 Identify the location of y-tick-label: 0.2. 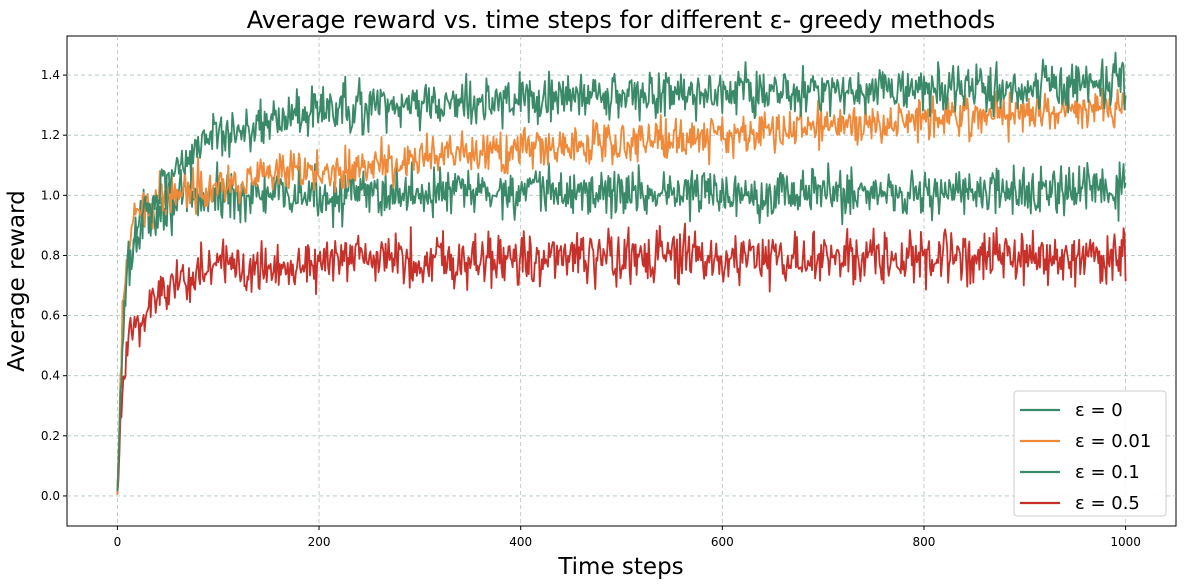
(50, 436).